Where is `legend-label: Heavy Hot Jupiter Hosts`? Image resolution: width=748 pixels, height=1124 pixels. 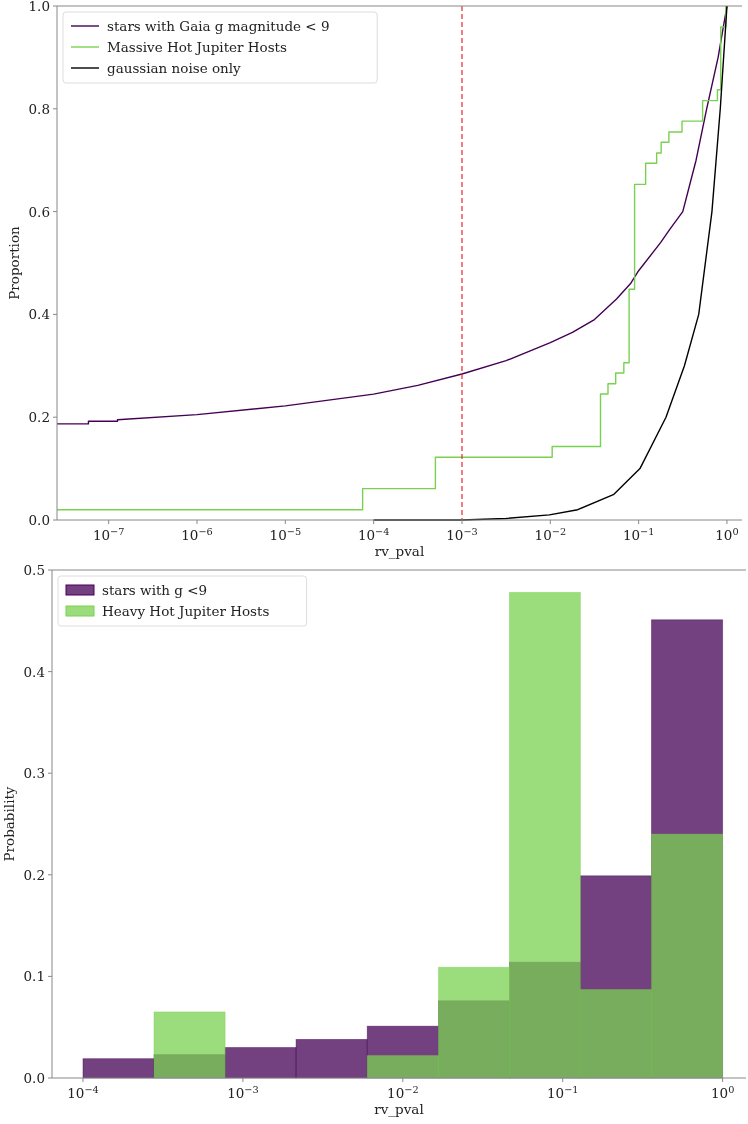 legend-label: Heavy Hot Jupiter Hosts is located at coordinates (186, 611).